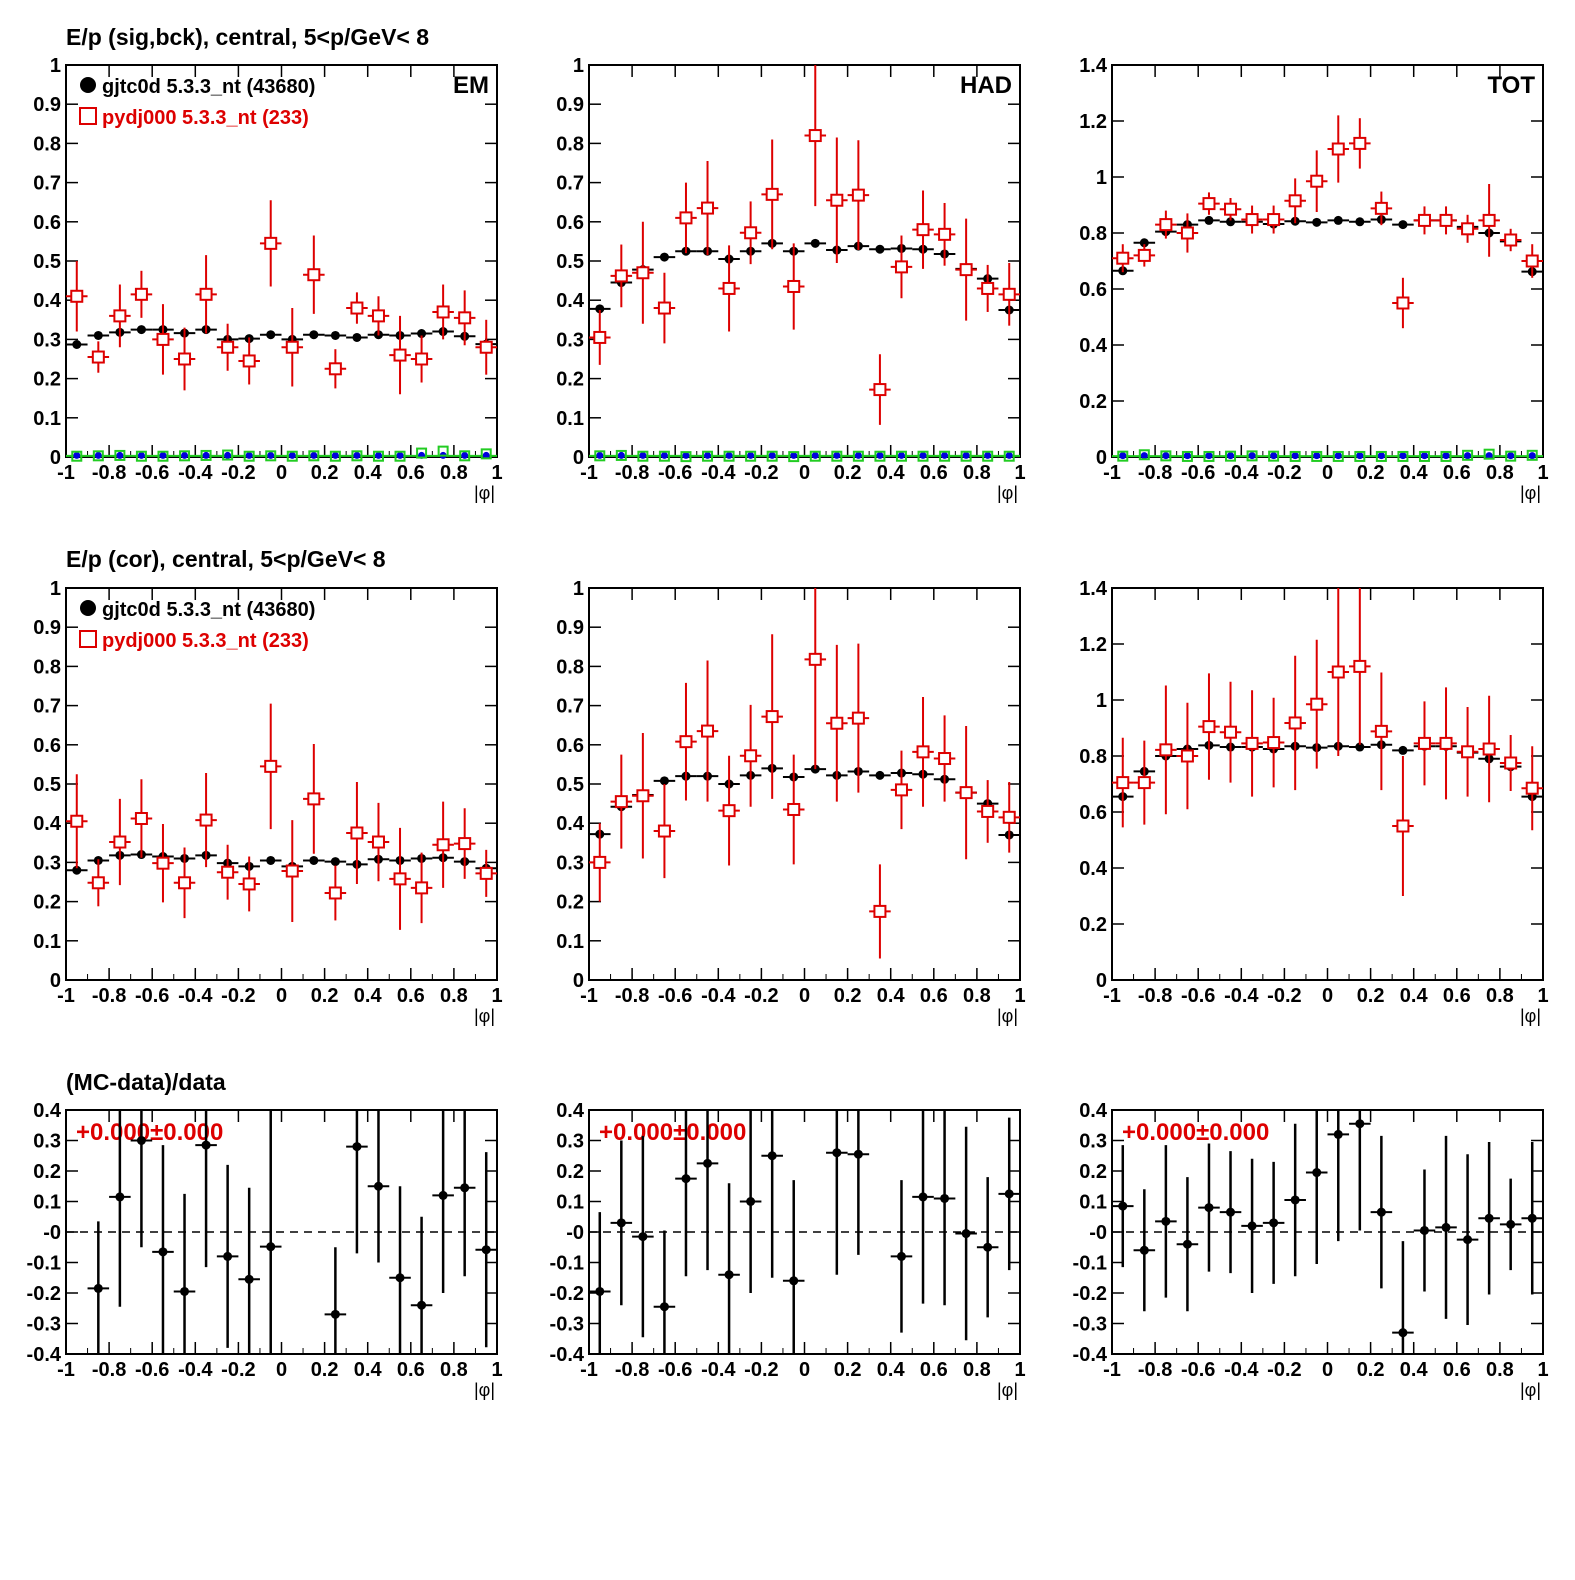  Describe the element at coordinates (47, 1111) in the screenshot. I see `y-tick-label: 0.4` at that location.